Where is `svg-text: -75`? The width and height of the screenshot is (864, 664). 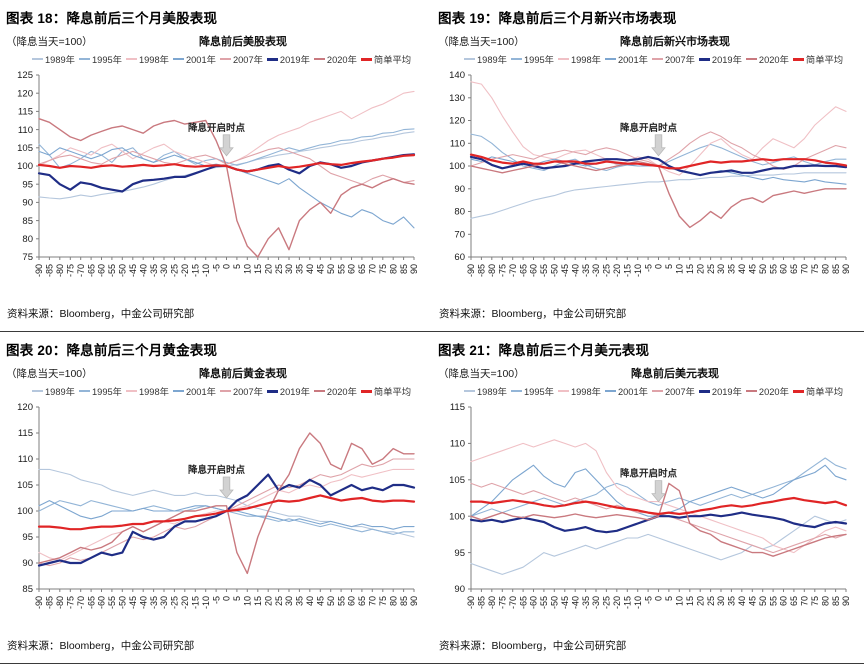
svg-text: -75 is located at coordinates (503, 270).